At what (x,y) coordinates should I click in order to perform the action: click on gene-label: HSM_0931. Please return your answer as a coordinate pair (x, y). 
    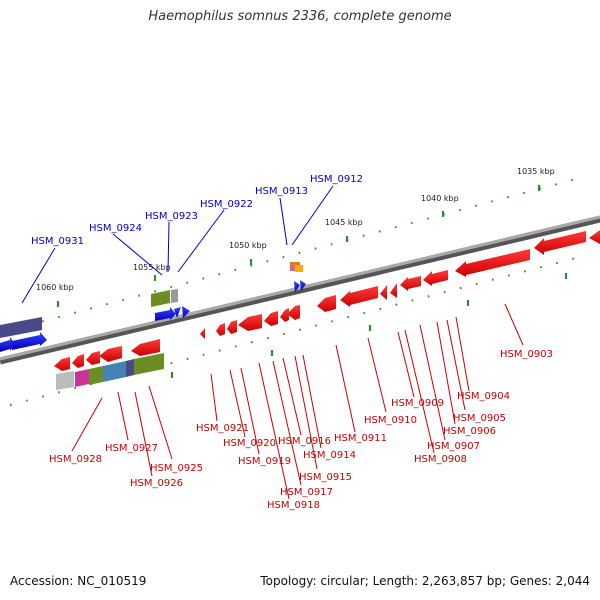
    Looking at the image, I should click on (57, 241).